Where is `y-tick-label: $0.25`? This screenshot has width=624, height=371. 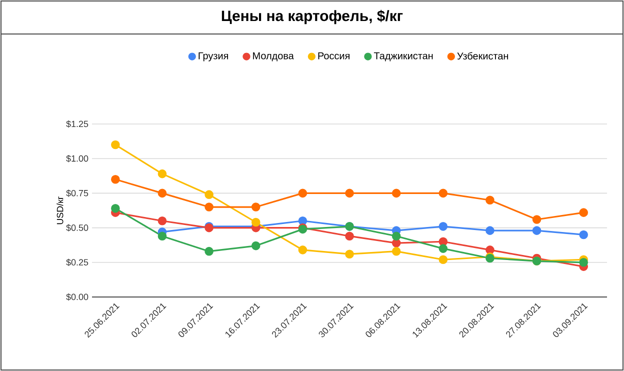 y-tick-label: $0.25 is located at coordinates (77, 262).